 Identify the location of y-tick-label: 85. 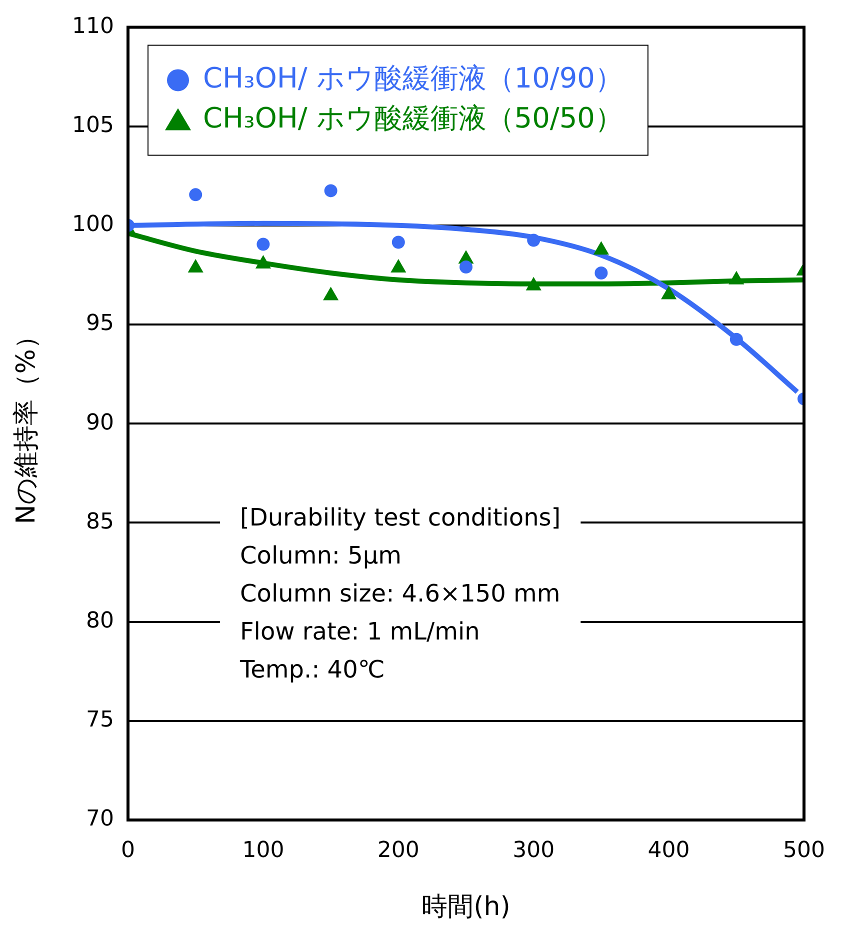
(100, 521).